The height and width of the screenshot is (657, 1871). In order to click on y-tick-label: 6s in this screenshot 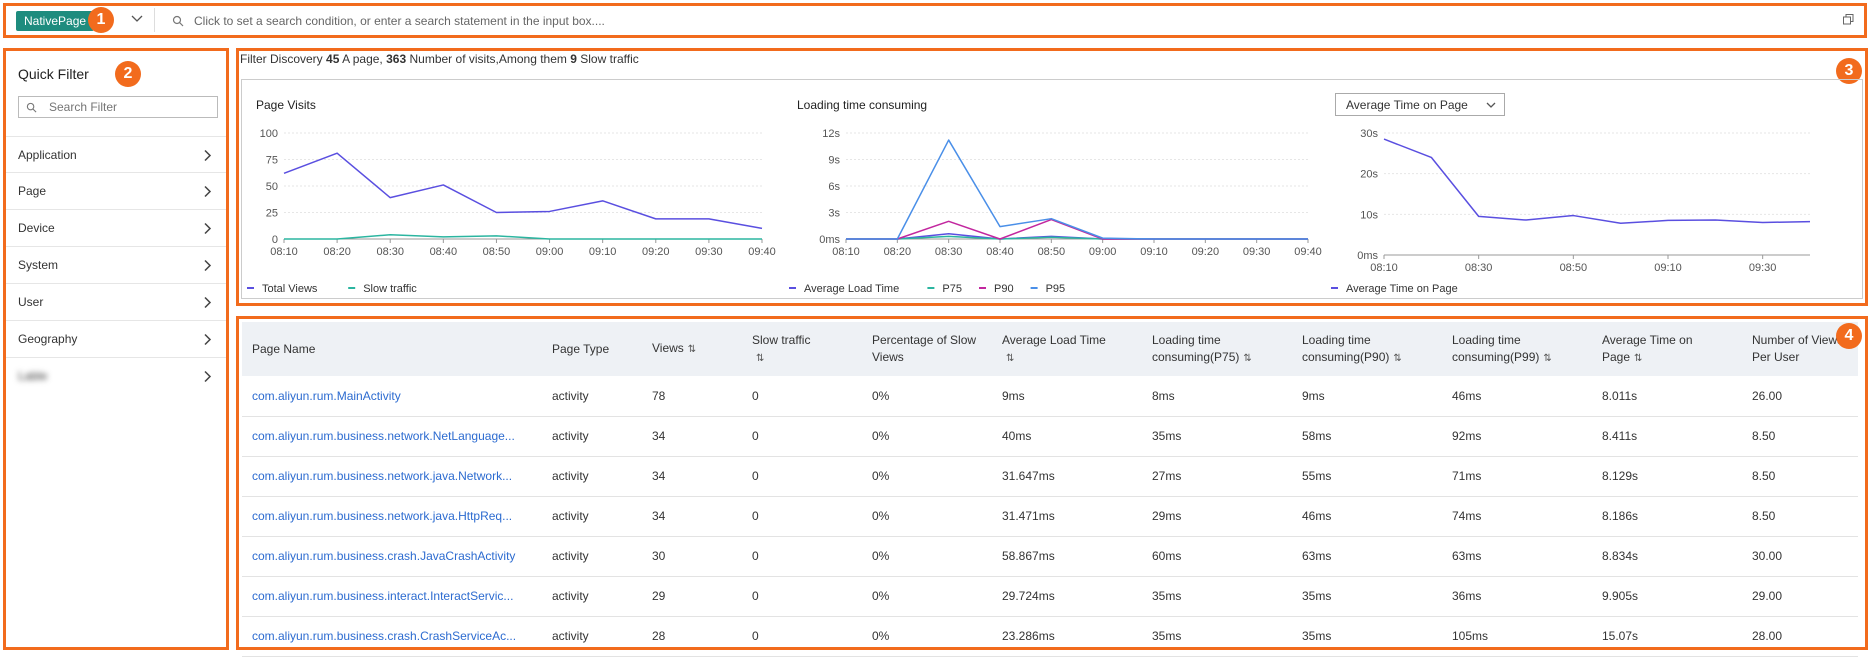, I will do `click(834, 187)`.